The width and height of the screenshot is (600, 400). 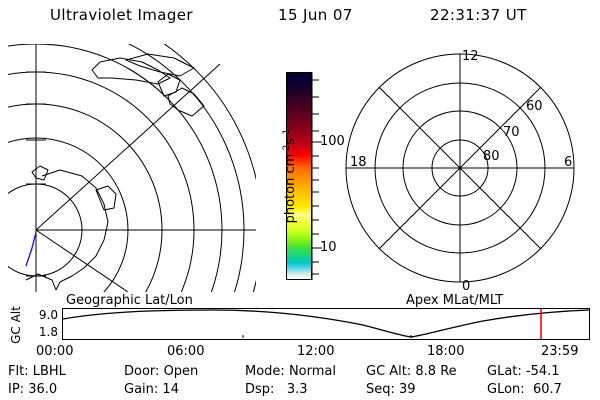 What do you see at coordinates (328, 247) in the screenshot?
I see `colorbar-tick-10: 10` at bounding box center [328, 247].